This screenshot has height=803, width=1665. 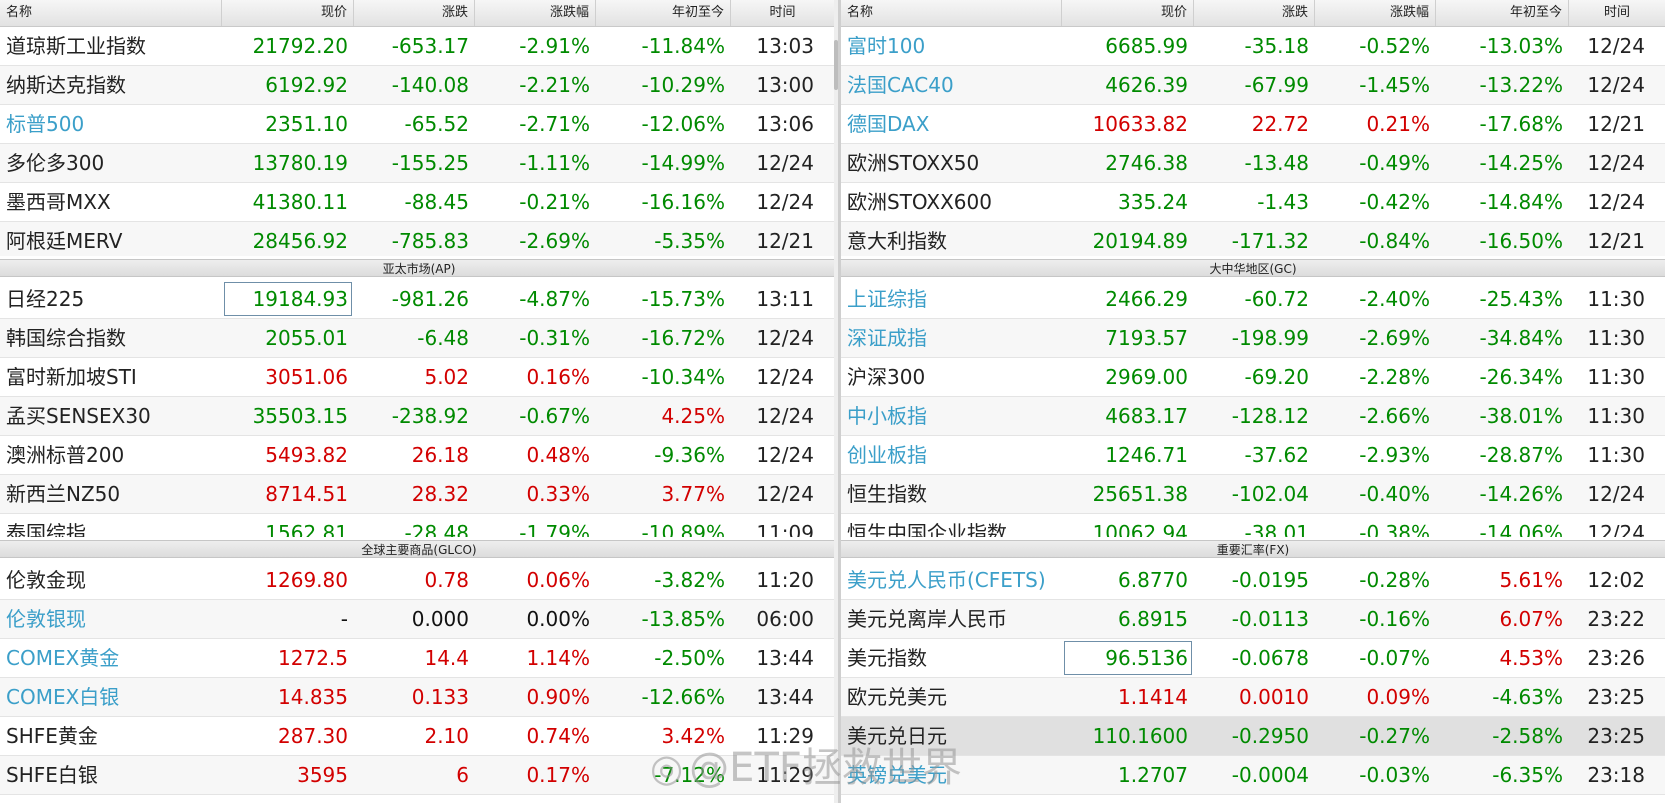 I want to click on table-row: 恒生中国企业指数 10062.94 -38.01 -0.38% -14.06% 12/24, so click(x=1253, y=525).